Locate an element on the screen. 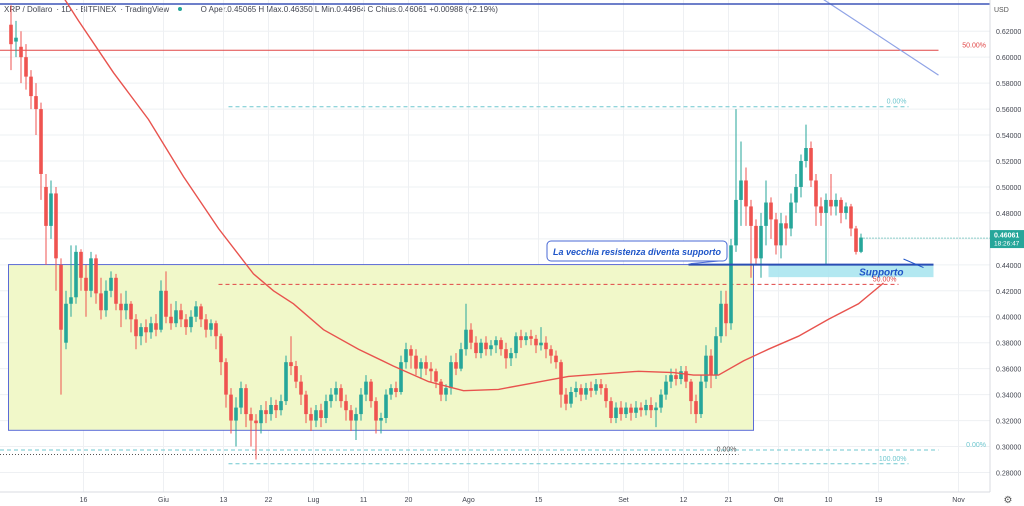 The height and width of the screenshot is (506, 1024). symbol-name: XRP / Dollaro is located at coordinates (28, 9).